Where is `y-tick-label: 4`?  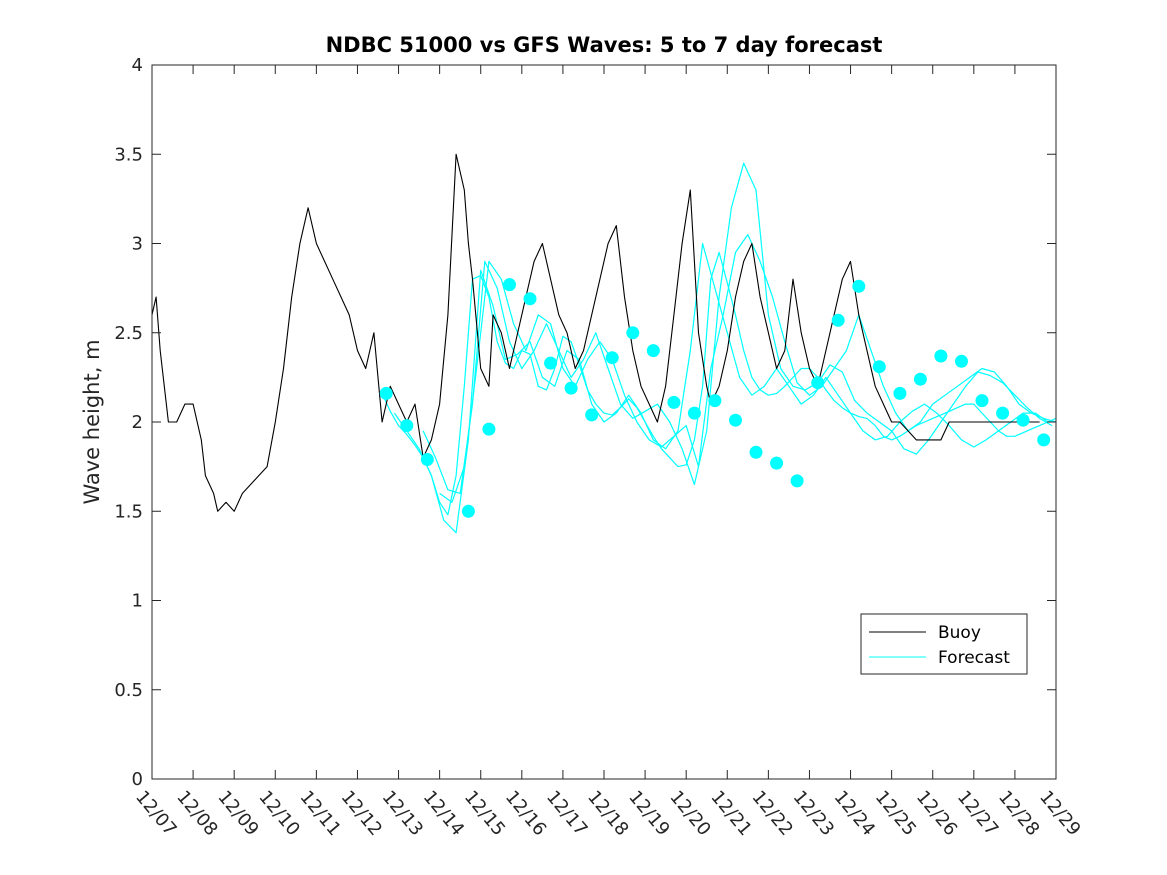 y-tick-label: 4 is located at coordinates (137, 65).